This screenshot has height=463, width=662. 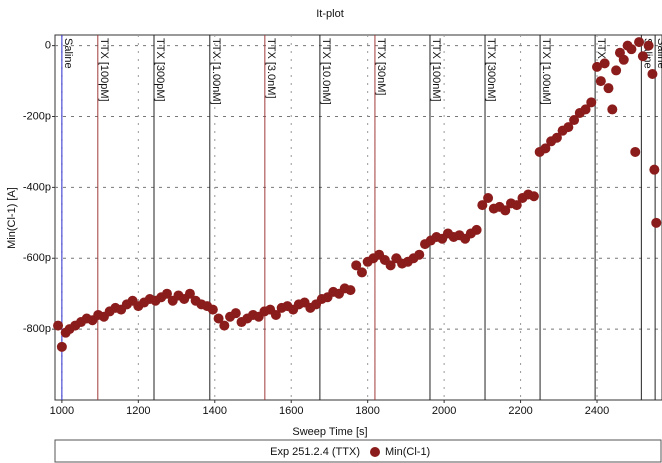 I want to click on y-tick-label: 0, so click(x=48, y=46).